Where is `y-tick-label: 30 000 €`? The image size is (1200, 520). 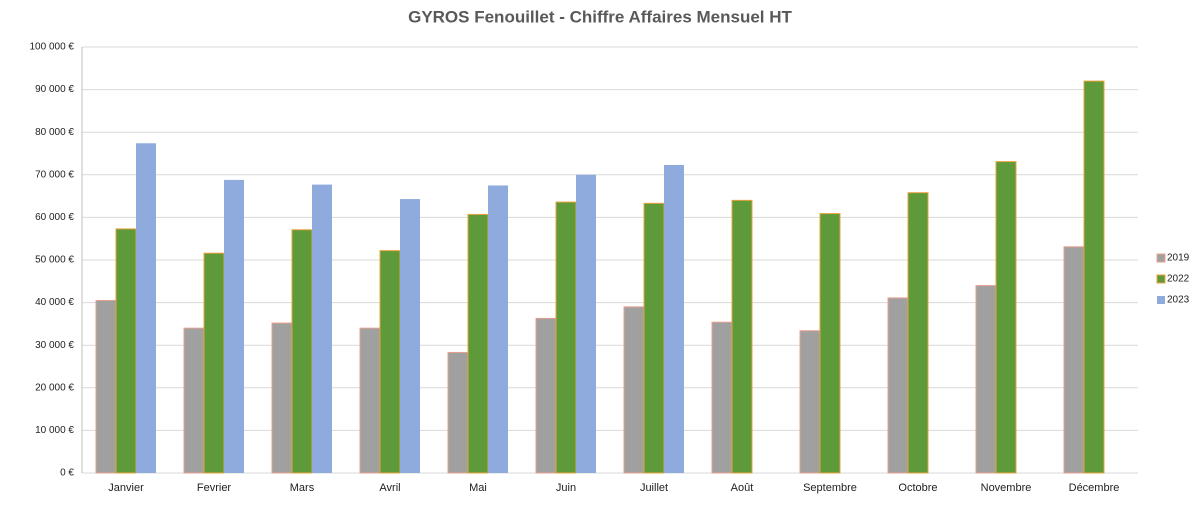
y-tick-label: 30 000 € is located at coordinates (54, 345).